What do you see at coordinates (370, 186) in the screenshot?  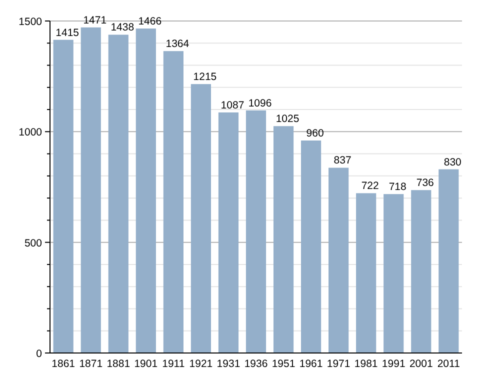 I see `data-label: 722` at bounding box center [370, 186].